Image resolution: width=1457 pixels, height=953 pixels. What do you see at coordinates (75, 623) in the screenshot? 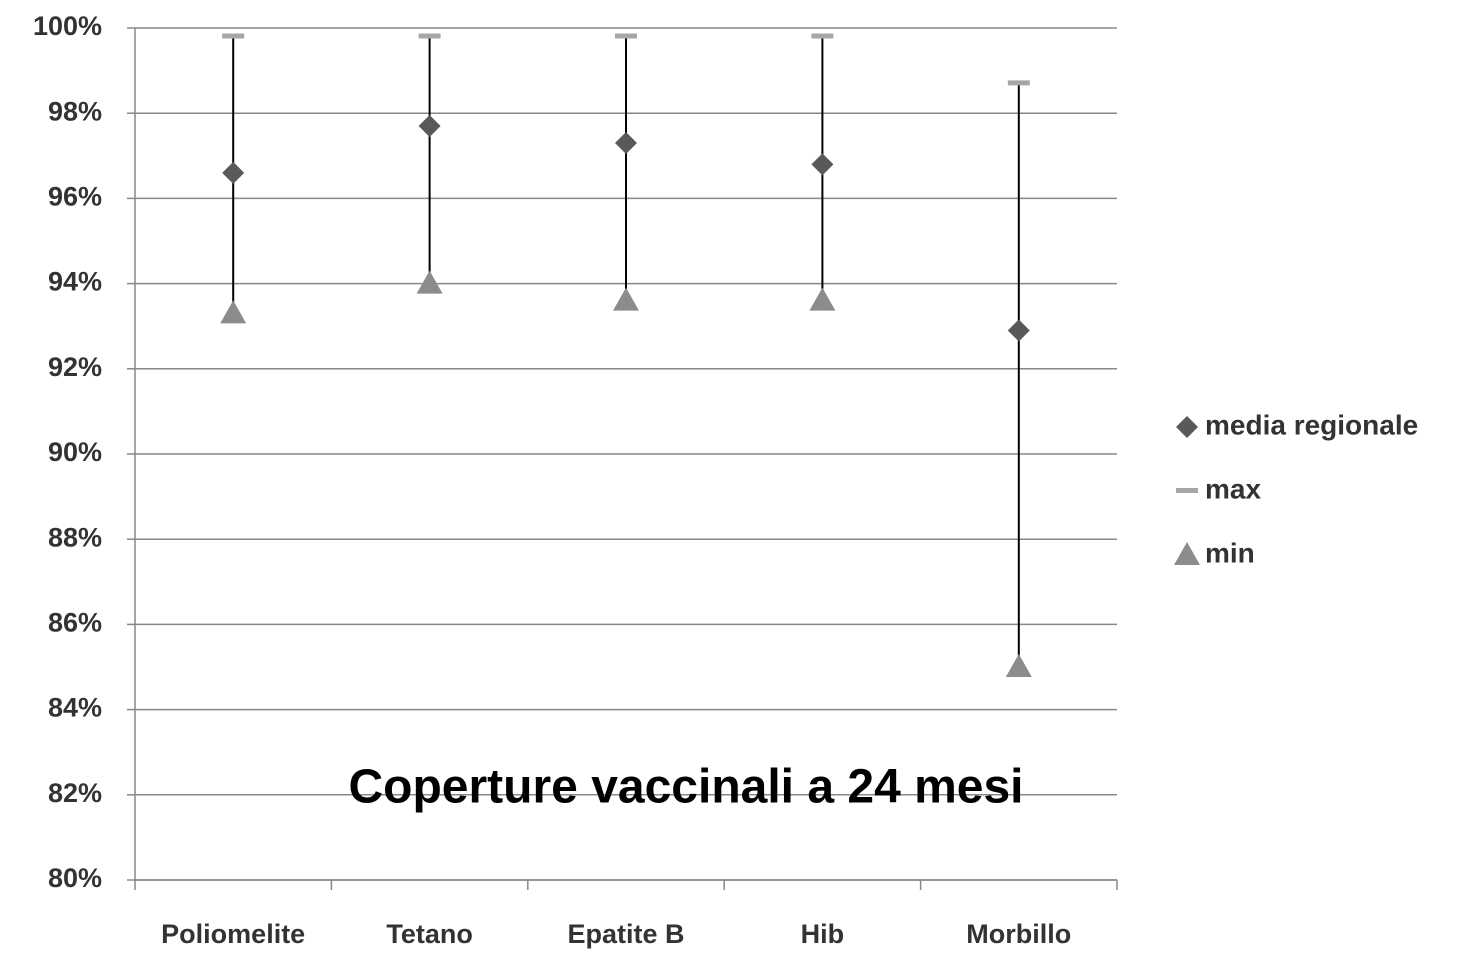
I see `y-tick-label: 86%` at bounding box center [75, 623].